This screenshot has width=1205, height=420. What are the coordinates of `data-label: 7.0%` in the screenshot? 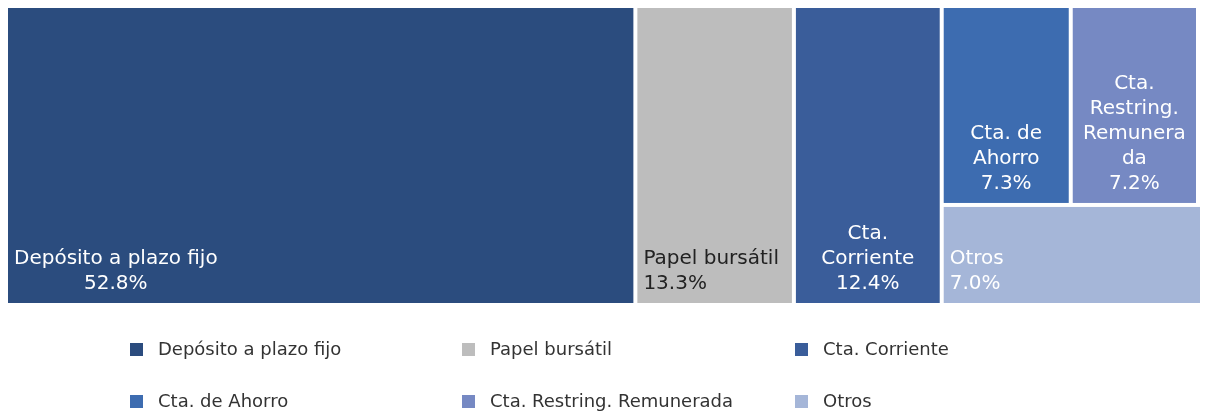 It's located at (975, 282).